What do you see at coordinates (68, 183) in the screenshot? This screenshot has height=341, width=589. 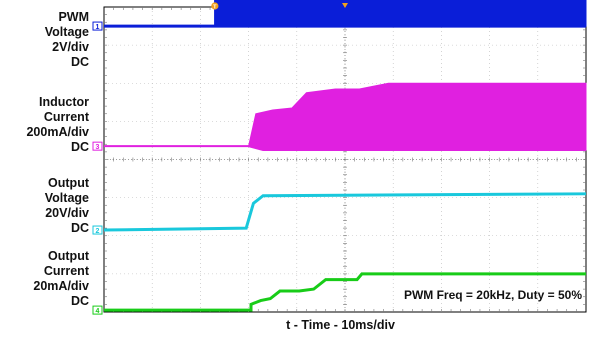 I see `channel-2-label-line: Output` at bounding box center [68, 183].